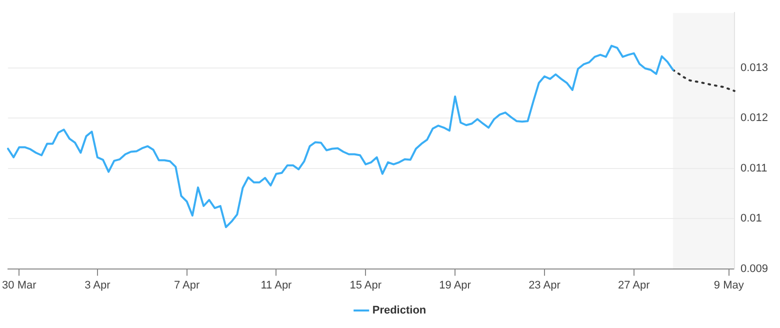 The width and height of the screenshot is (780, 328). Describe the element at coordinates (729, 285) in the screenshot. I see `x-tick-label: 9 May` at that location.